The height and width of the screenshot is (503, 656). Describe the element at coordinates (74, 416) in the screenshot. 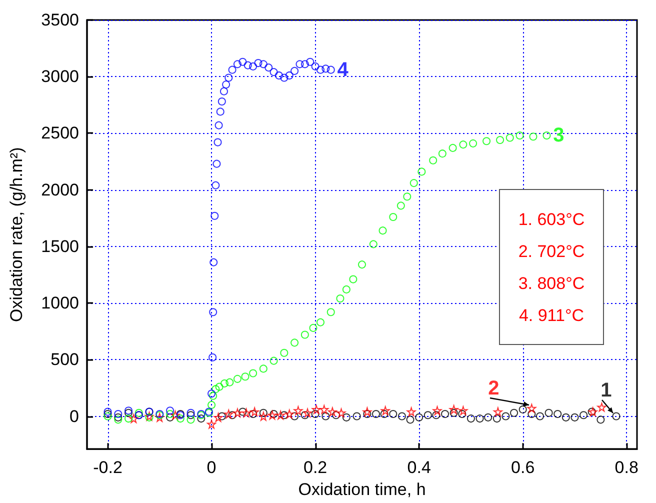

I see `y-tick-label: 0` at that location.